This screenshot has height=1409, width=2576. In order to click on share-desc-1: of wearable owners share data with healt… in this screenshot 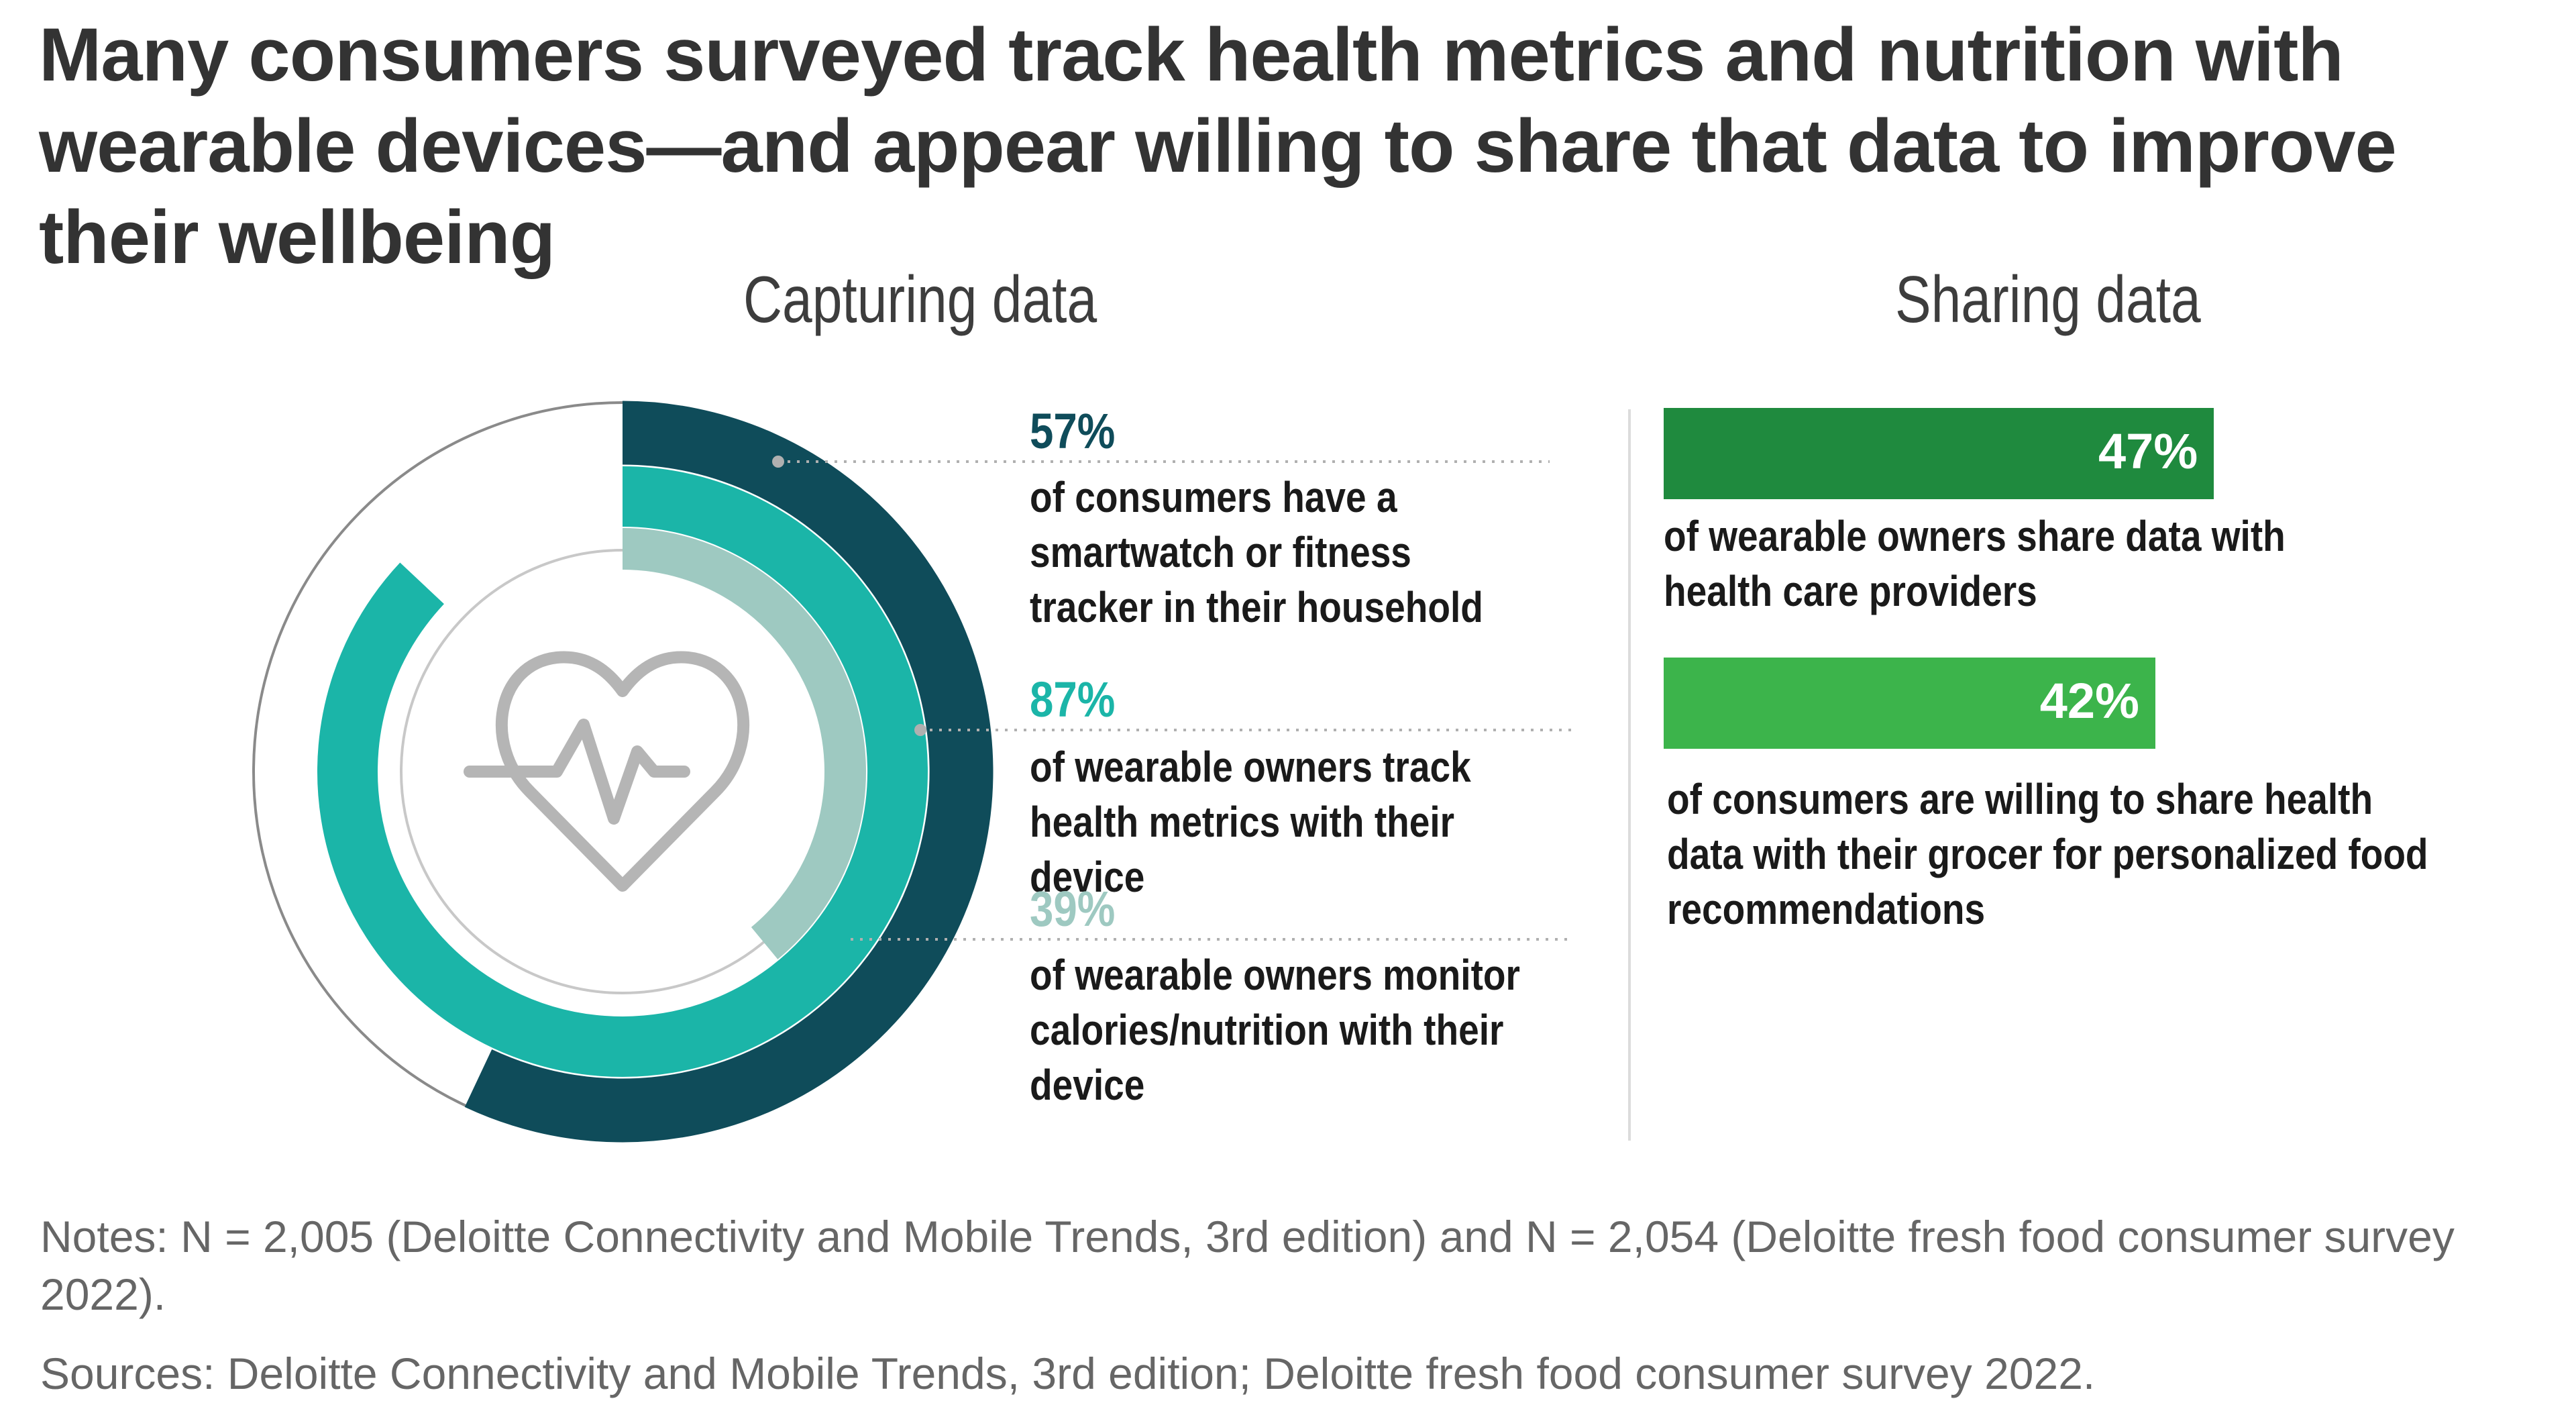, I will do `click(1975, 563)`.